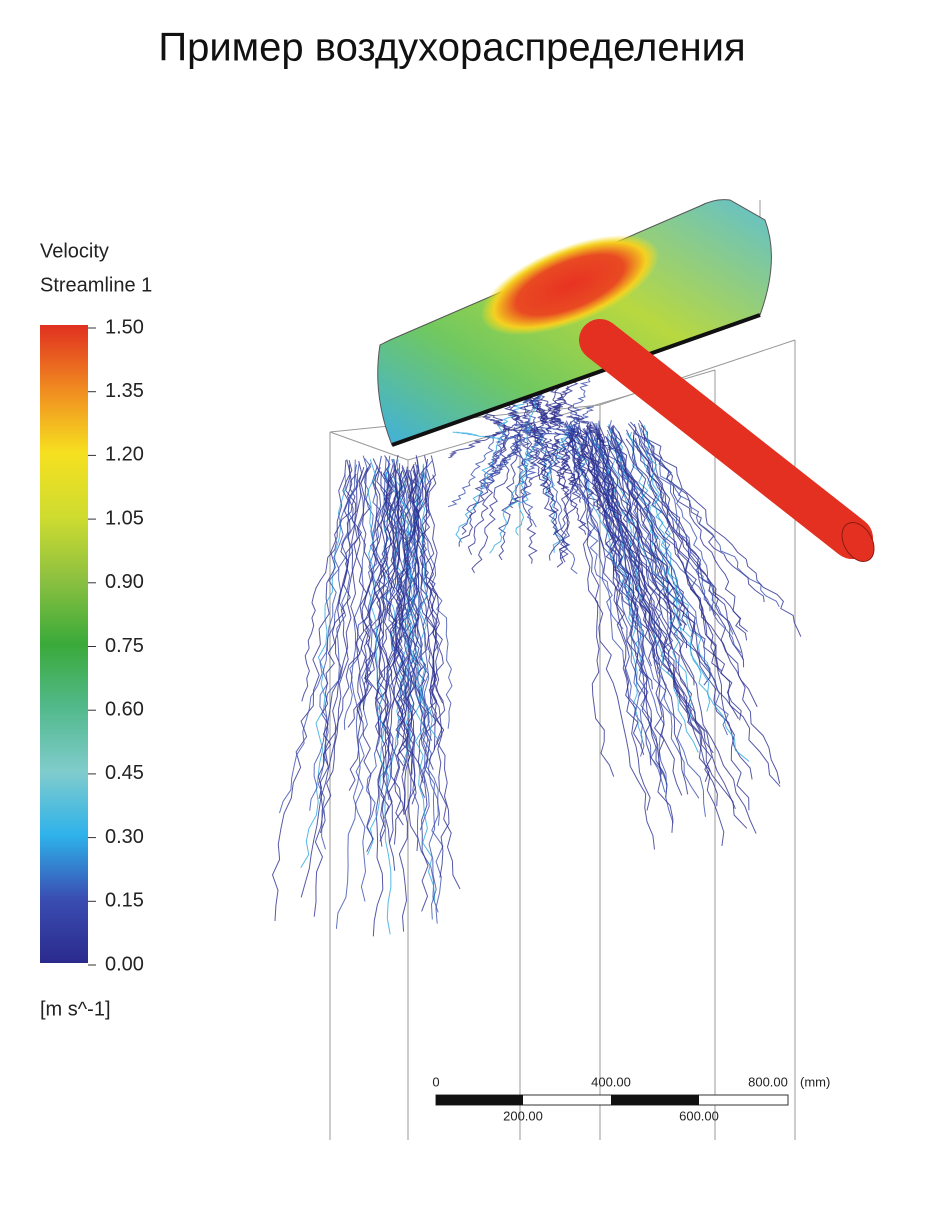 The image size is (948, 1218). I want to click on color-bar-label: 0.30, so click(124, 837).